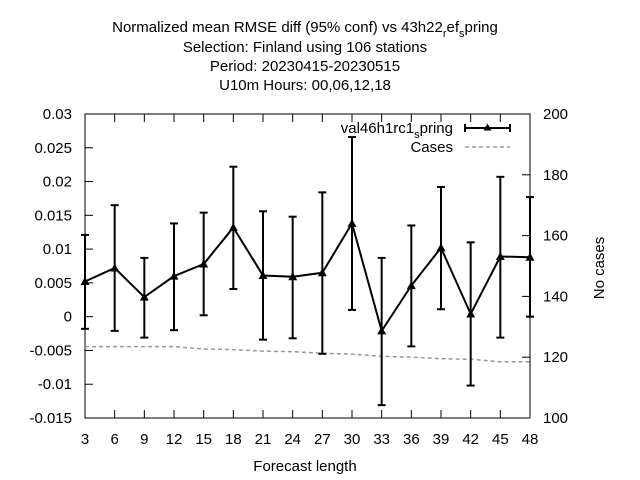  What do you see at coordinates (431, 147) in the screenshot?
I see `legend-label-cases: Cases` at bounding box center [431, 147].